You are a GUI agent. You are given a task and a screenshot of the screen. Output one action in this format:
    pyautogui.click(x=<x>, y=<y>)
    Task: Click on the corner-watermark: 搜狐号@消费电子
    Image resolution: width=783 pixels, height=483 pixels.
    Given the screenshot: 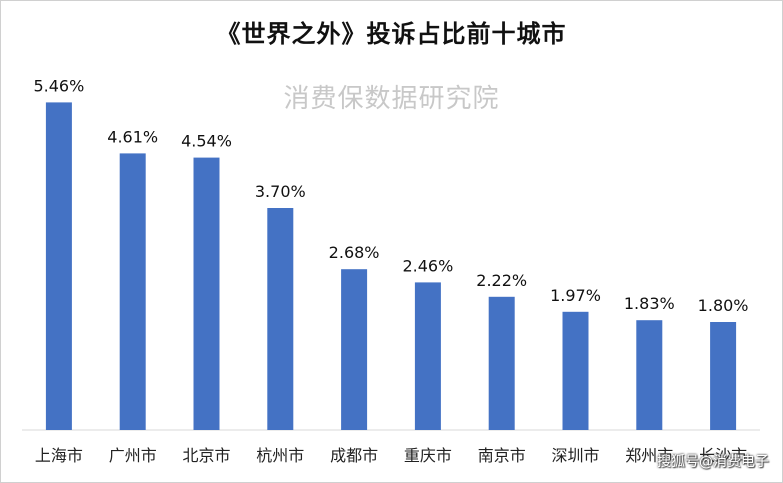 What is the action you would take?
    pyautogui.click(x=713, y=462)
    